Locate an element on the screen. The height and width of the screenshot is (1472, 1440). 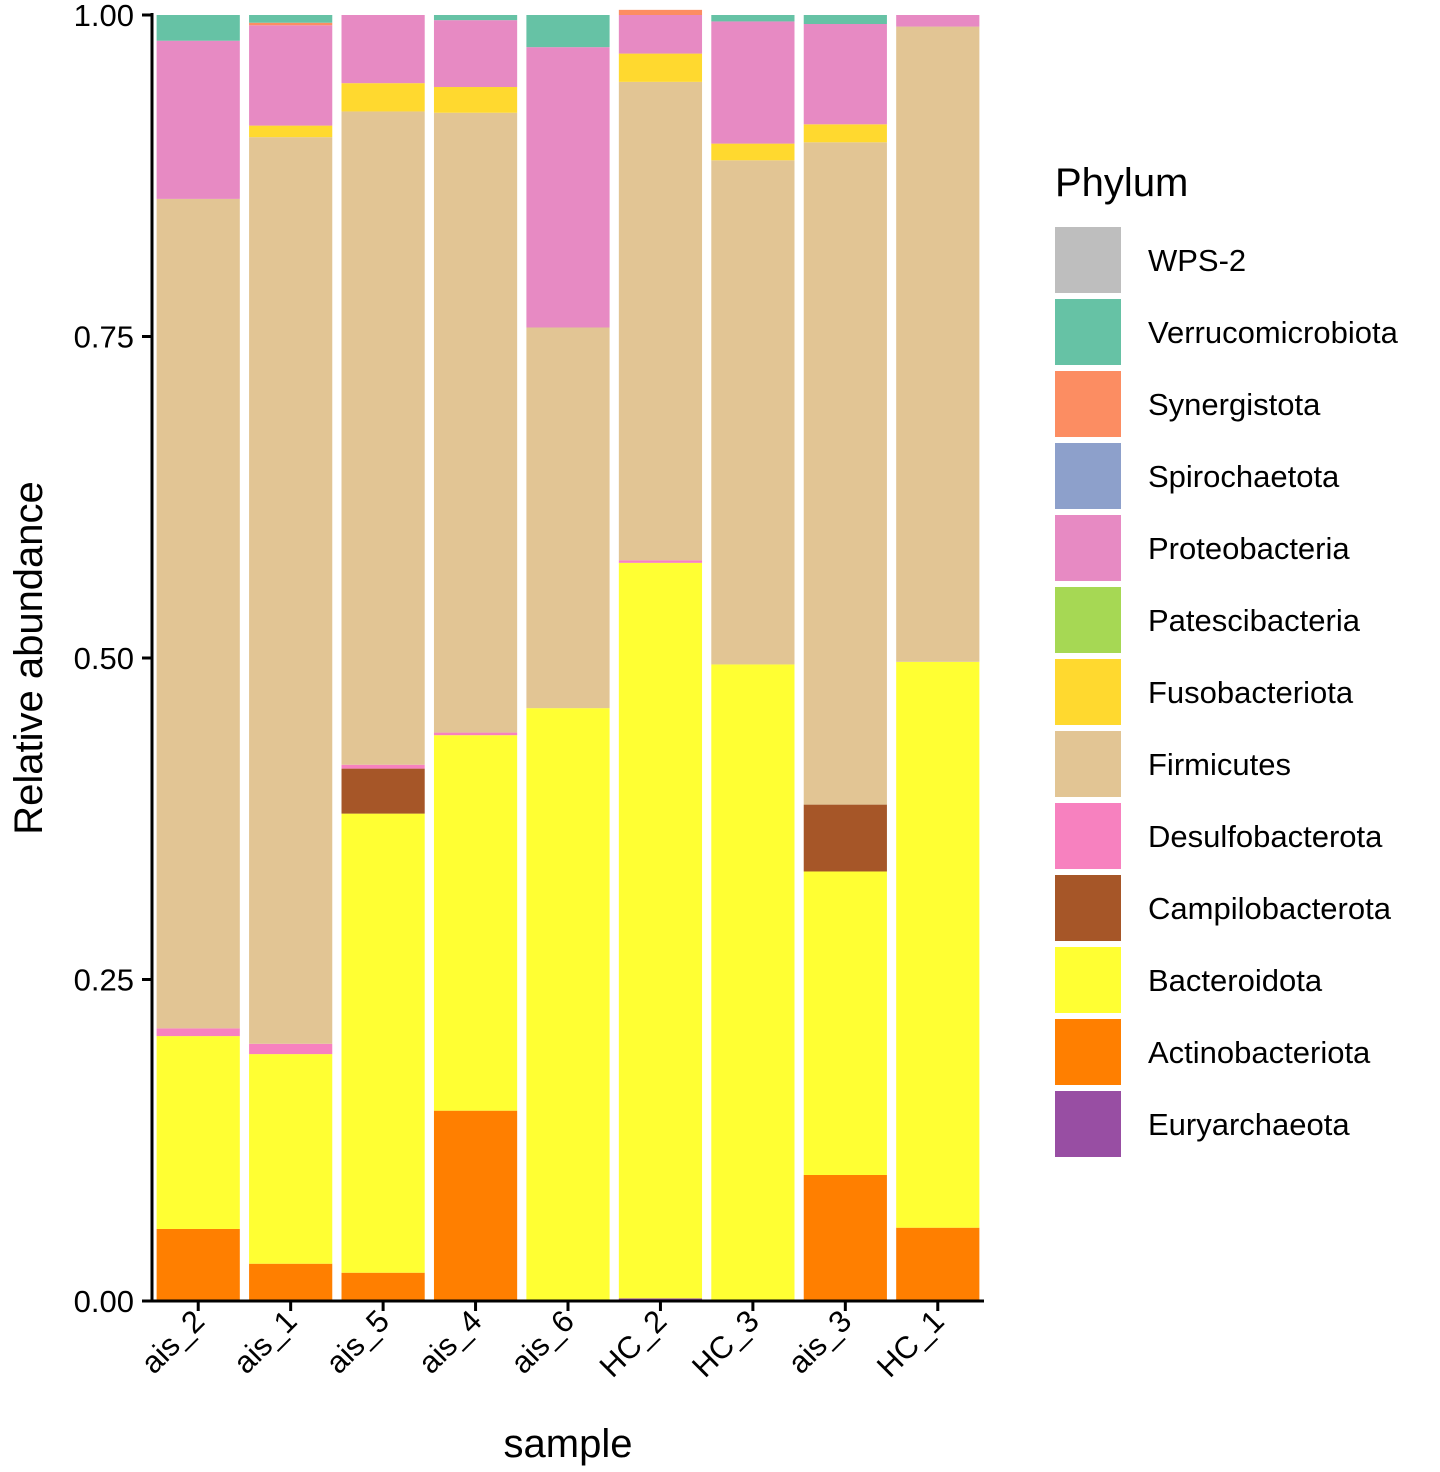
x-tick-label: ais_4 is located at coordinates (449, 1341).